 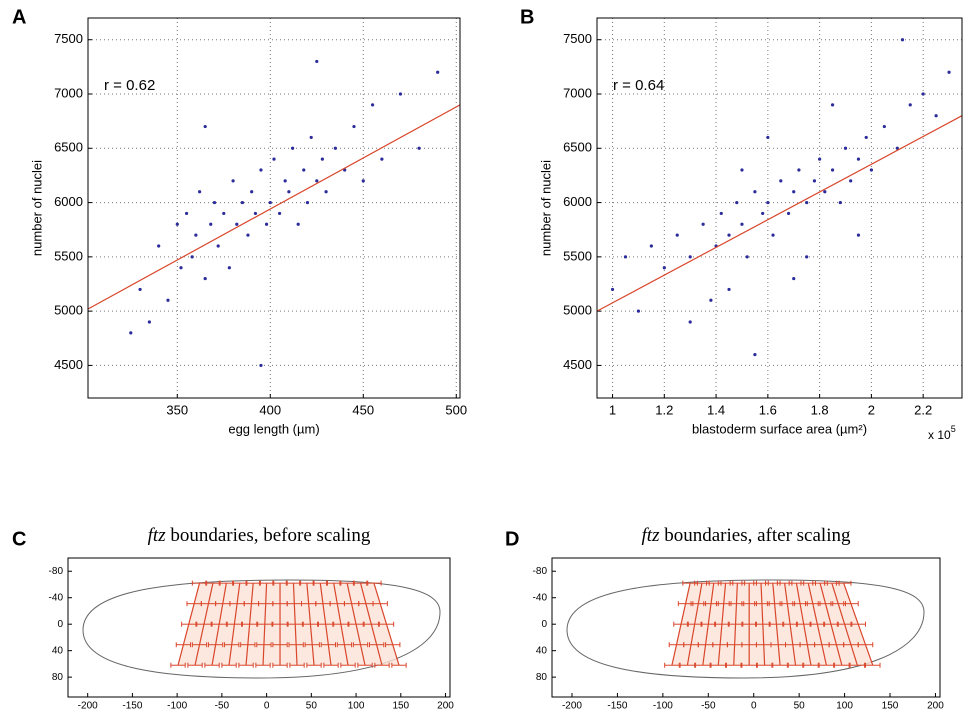 I want to click on x-tick-label: 1.8, so click(x=820, y=409).